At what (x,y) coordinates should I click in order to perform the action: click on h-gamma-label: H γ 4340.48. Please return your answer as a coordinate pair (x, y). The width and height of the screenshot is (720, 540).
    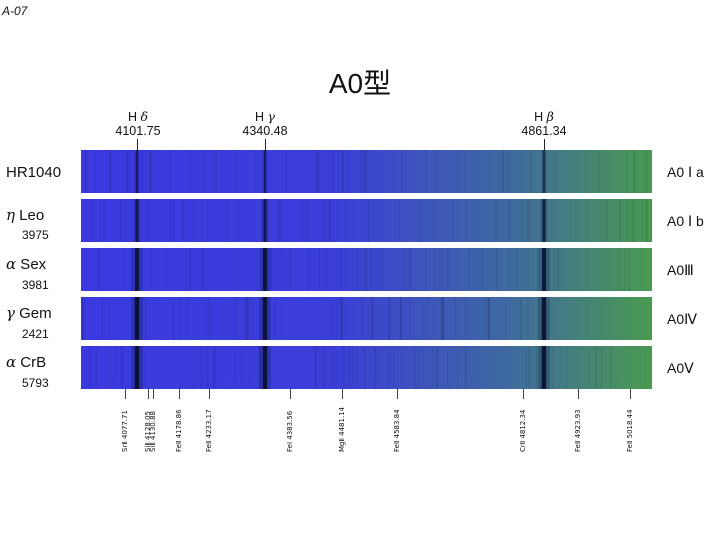
    Looking at the image, I should click on (265, 124).